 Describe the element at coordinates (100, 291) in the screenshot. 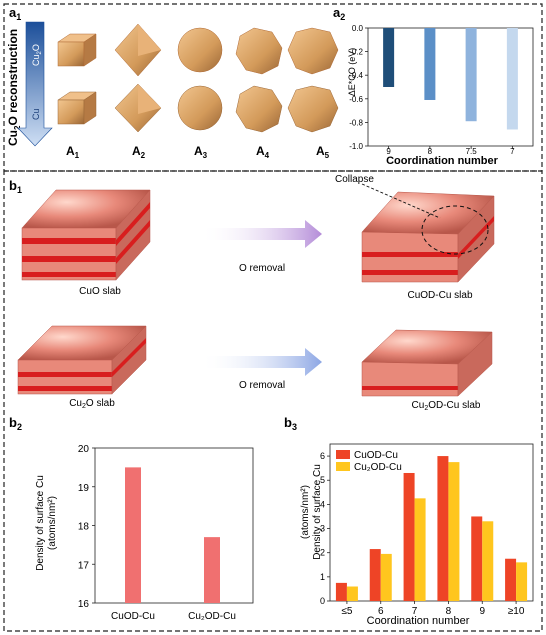

I see `cuo-slab-label: CuO slab` at that location.